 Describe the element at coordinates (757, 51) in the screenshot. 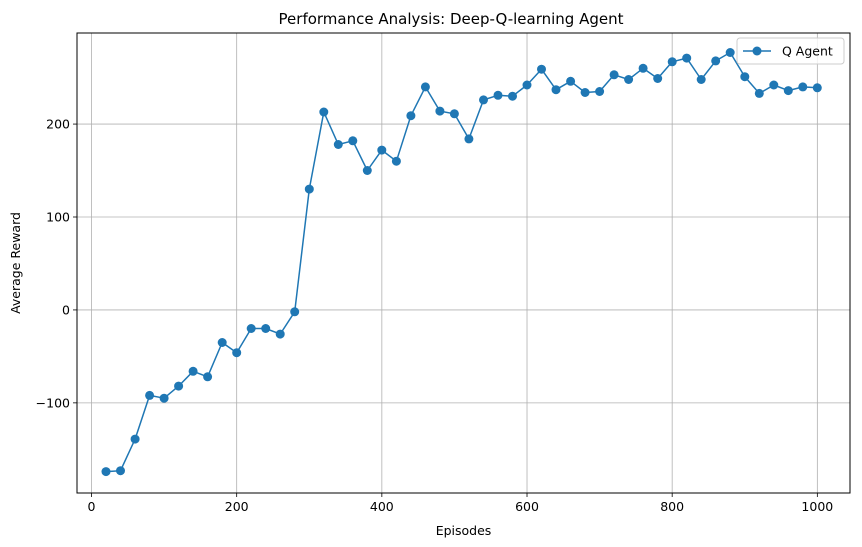

I see `legend-marker` at that location.